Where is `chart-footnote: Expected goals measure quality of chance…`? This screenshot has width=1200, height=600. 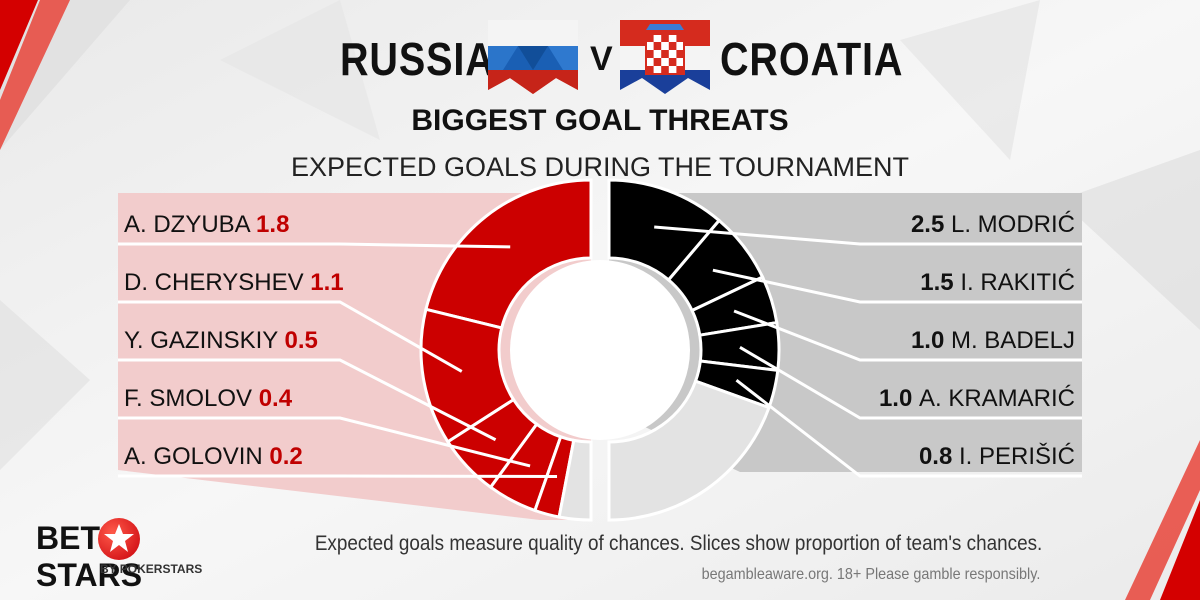
chart-footnote: Expected goals measure quality of chance… is located at coordinates (678, 543).